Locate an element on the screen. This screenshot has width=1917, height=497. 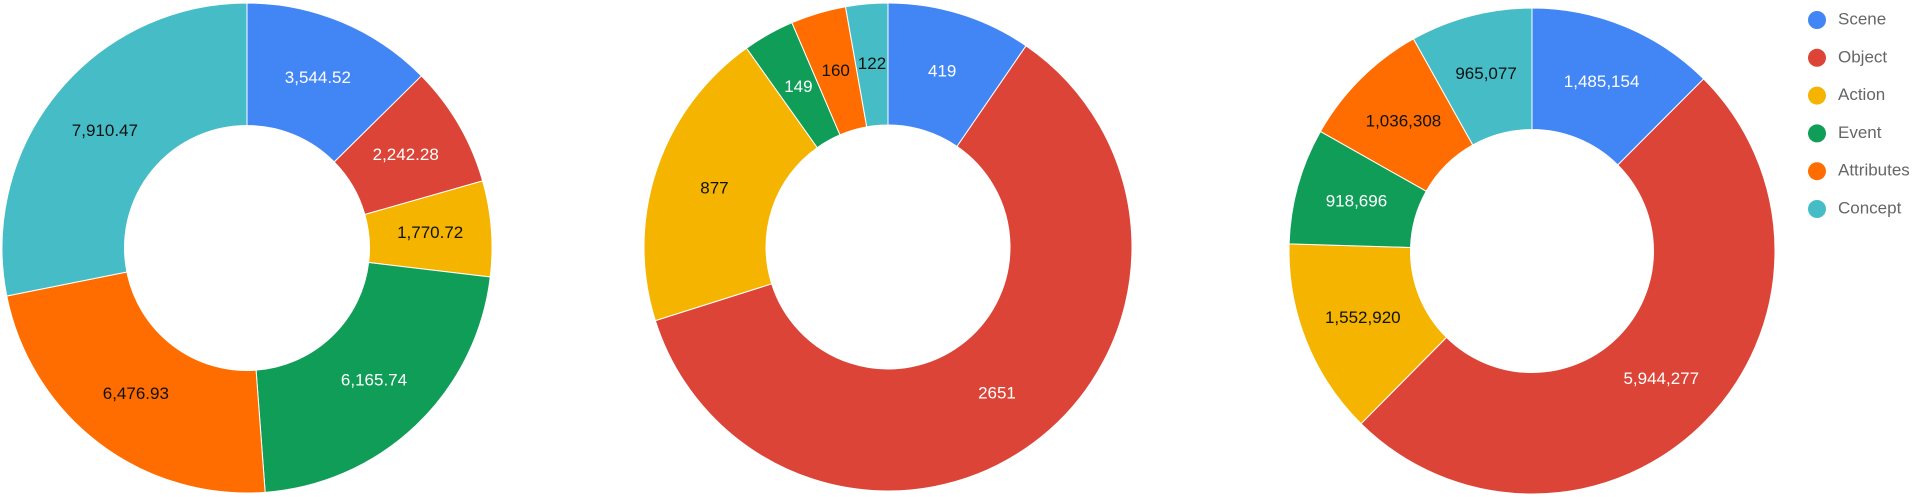
legend-label: Concept is located at coordinates (1870, 207).